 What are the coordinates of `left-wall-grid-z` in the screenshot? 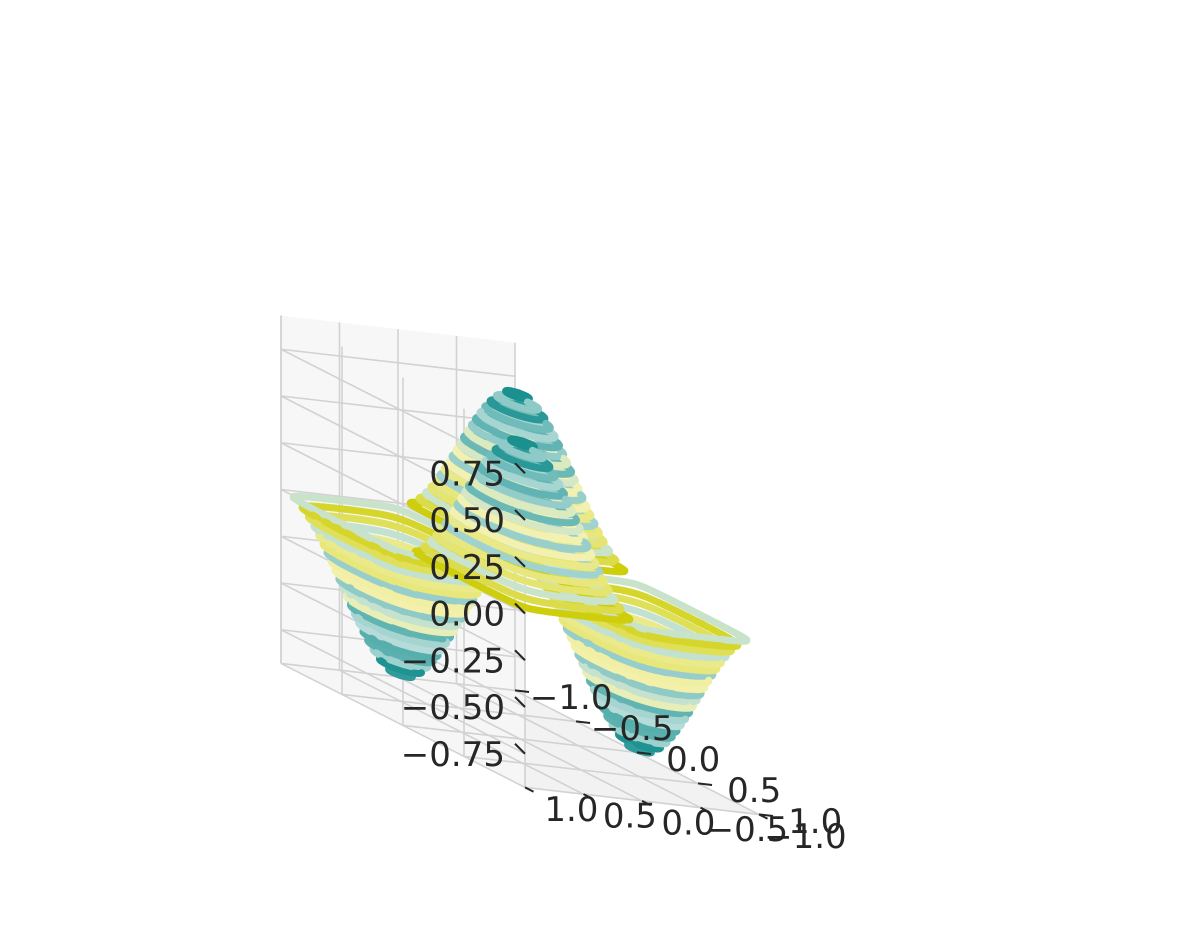 It's located at (403, 692).